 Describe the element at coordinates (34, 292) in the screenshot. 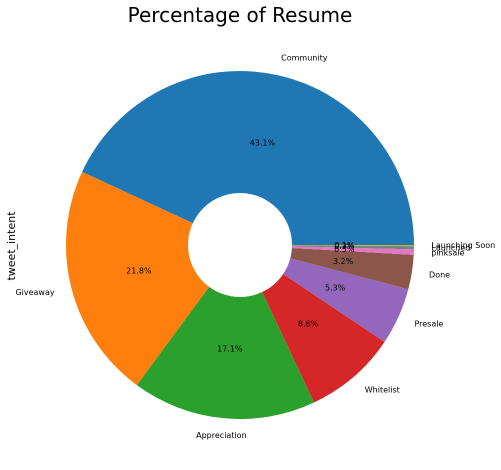

I see `category-label-giveaway: Giveaway` at that location.